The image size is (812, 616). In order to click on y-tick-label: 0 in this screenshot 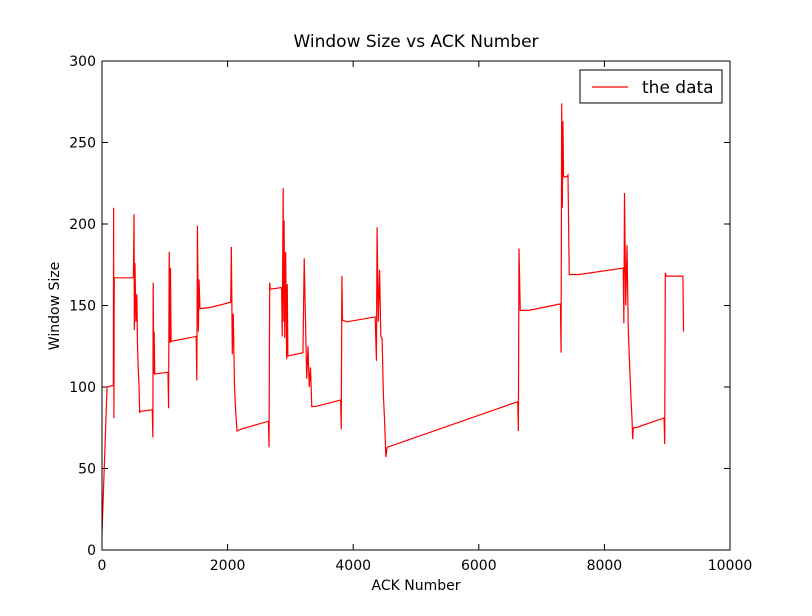, I will do `click(91, 551)`.